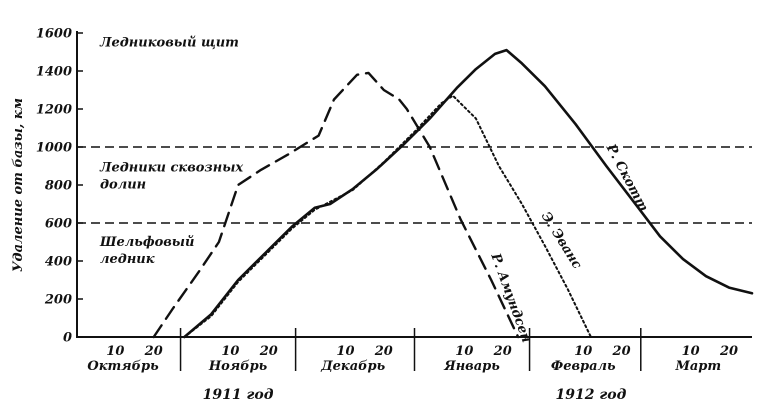 Image resolution: width=762 pixels, height=409 pixels. I want to click on series-label: Э. Эванс, so click(561, 241).